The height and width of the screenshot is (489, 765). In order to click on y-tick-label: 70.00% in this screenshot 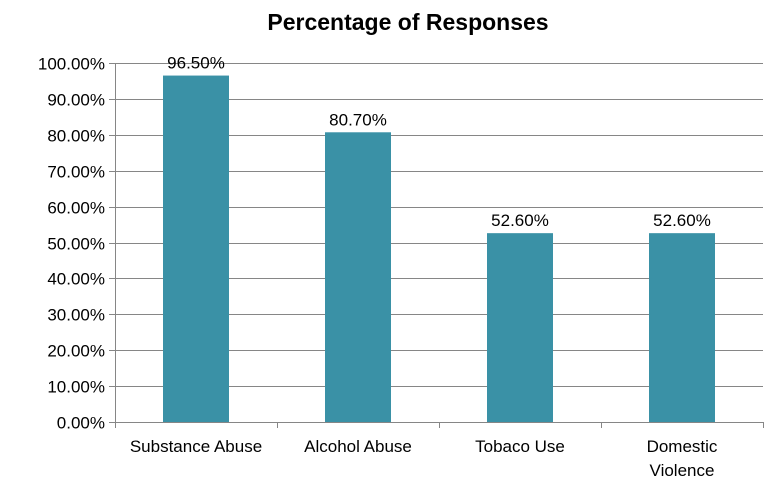, I will do `click(76, 172)`.